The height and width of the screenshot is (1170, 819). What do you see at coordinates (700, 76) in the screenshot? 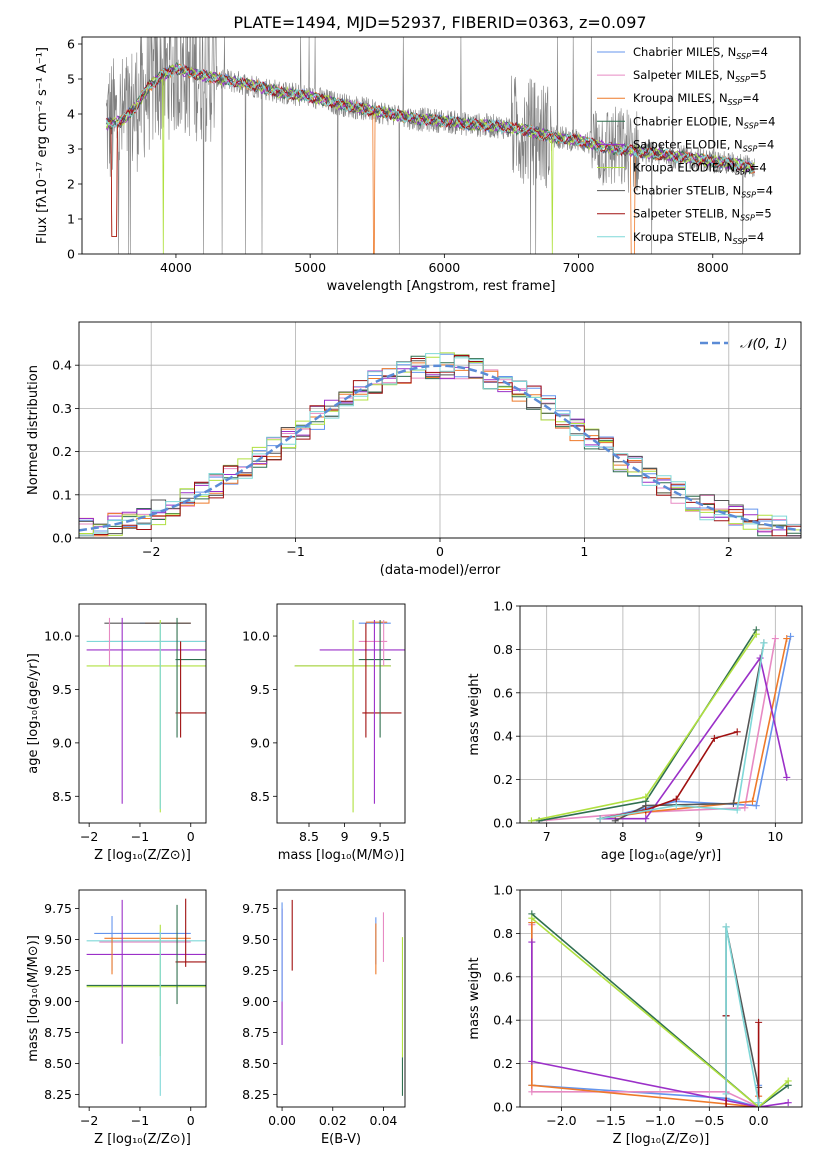
I see `legend-entry: Salpeter MILES, NSSP=5` at bounding box center [700, 76].